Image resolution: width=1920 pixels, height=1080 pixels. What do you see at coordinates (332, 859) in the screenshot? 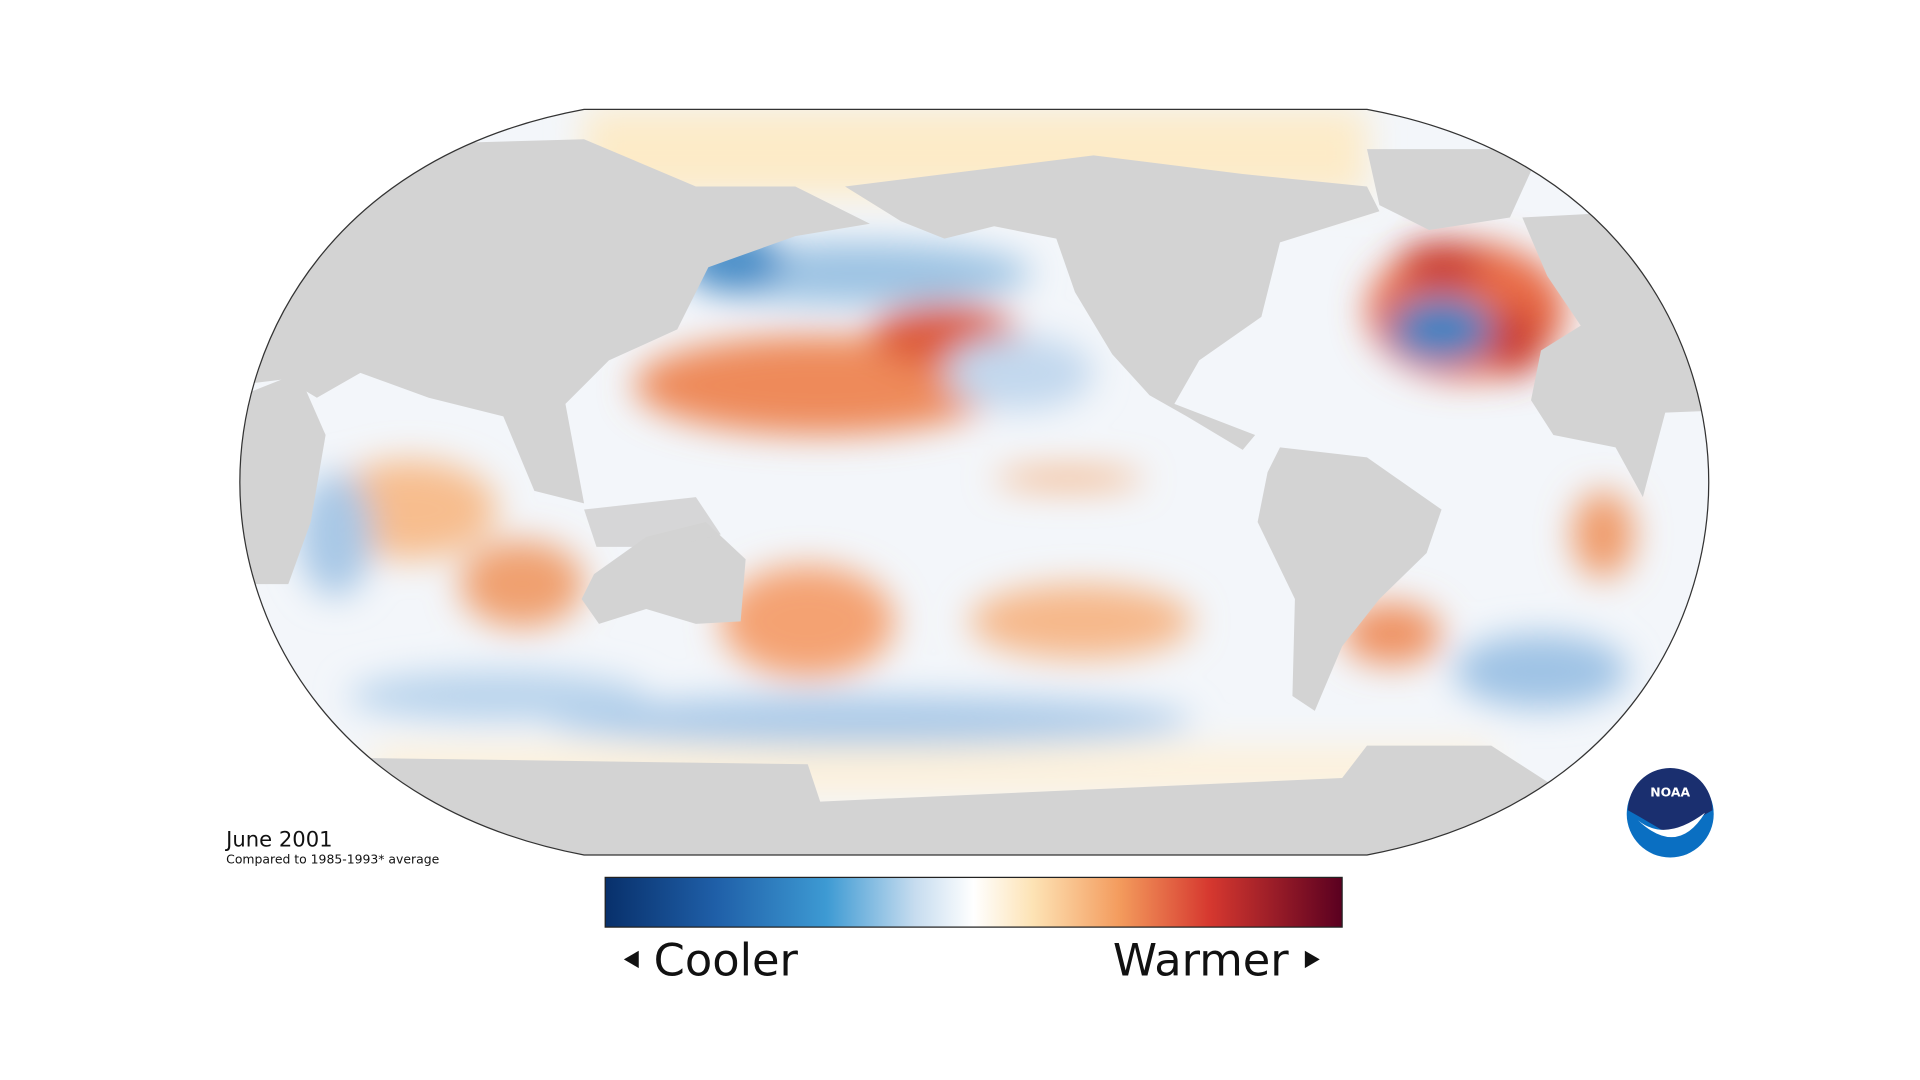
I see `map-subtitle: Compared to 1985-1993* average` at bounding box center [332, 859].